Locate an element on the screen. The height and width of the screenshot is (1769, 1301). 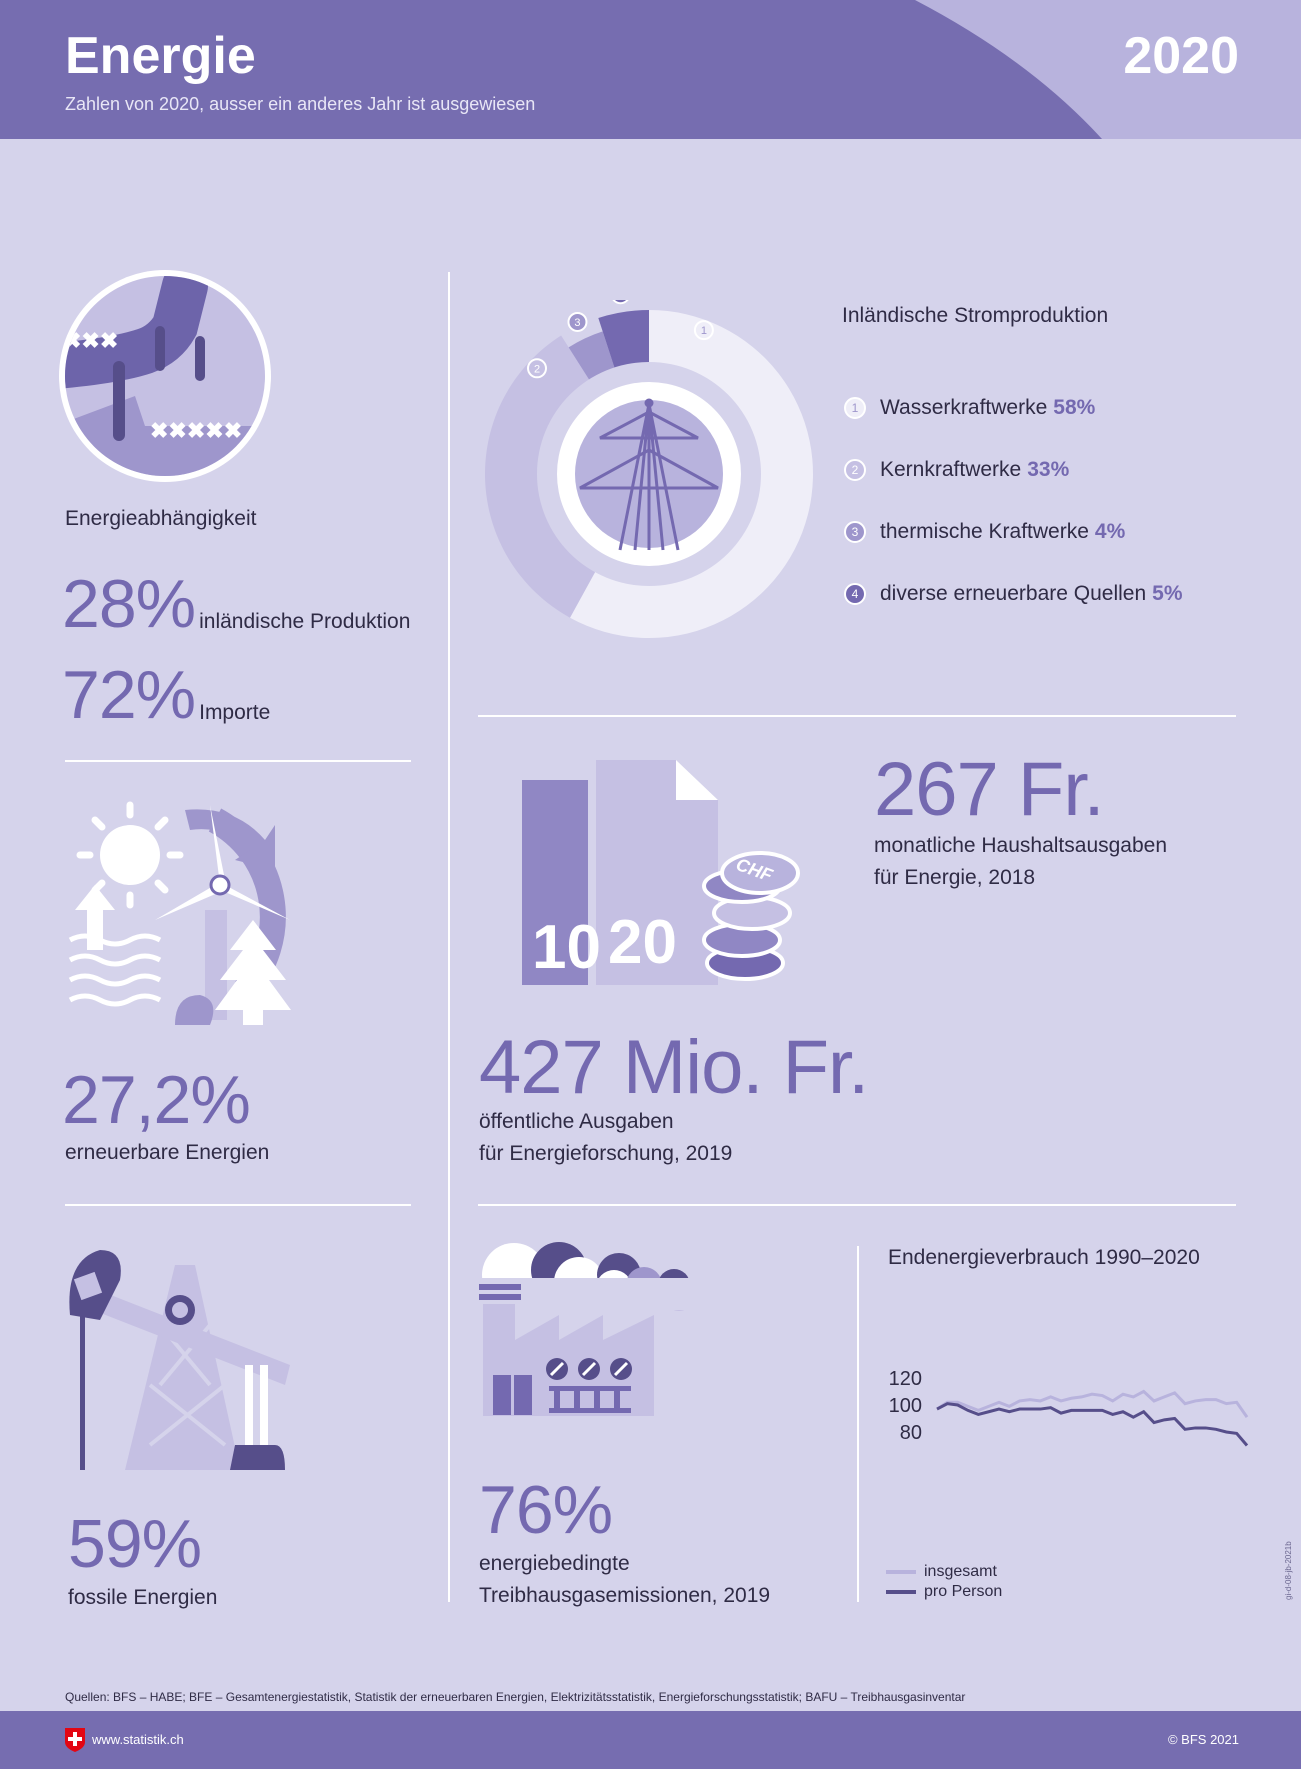
column-divider is located at coordinates (449, 937).